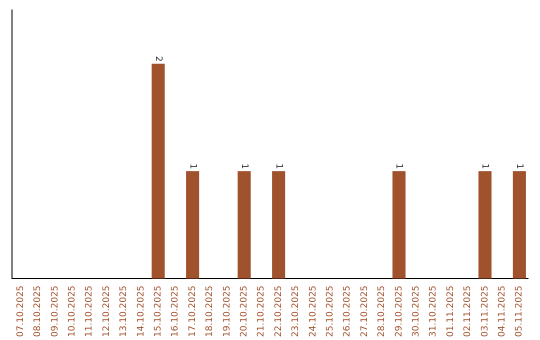  Describe the element at coordinates (107, 311) in the screenshot. I see `x-tick-label: 12.10.2025` at that location.